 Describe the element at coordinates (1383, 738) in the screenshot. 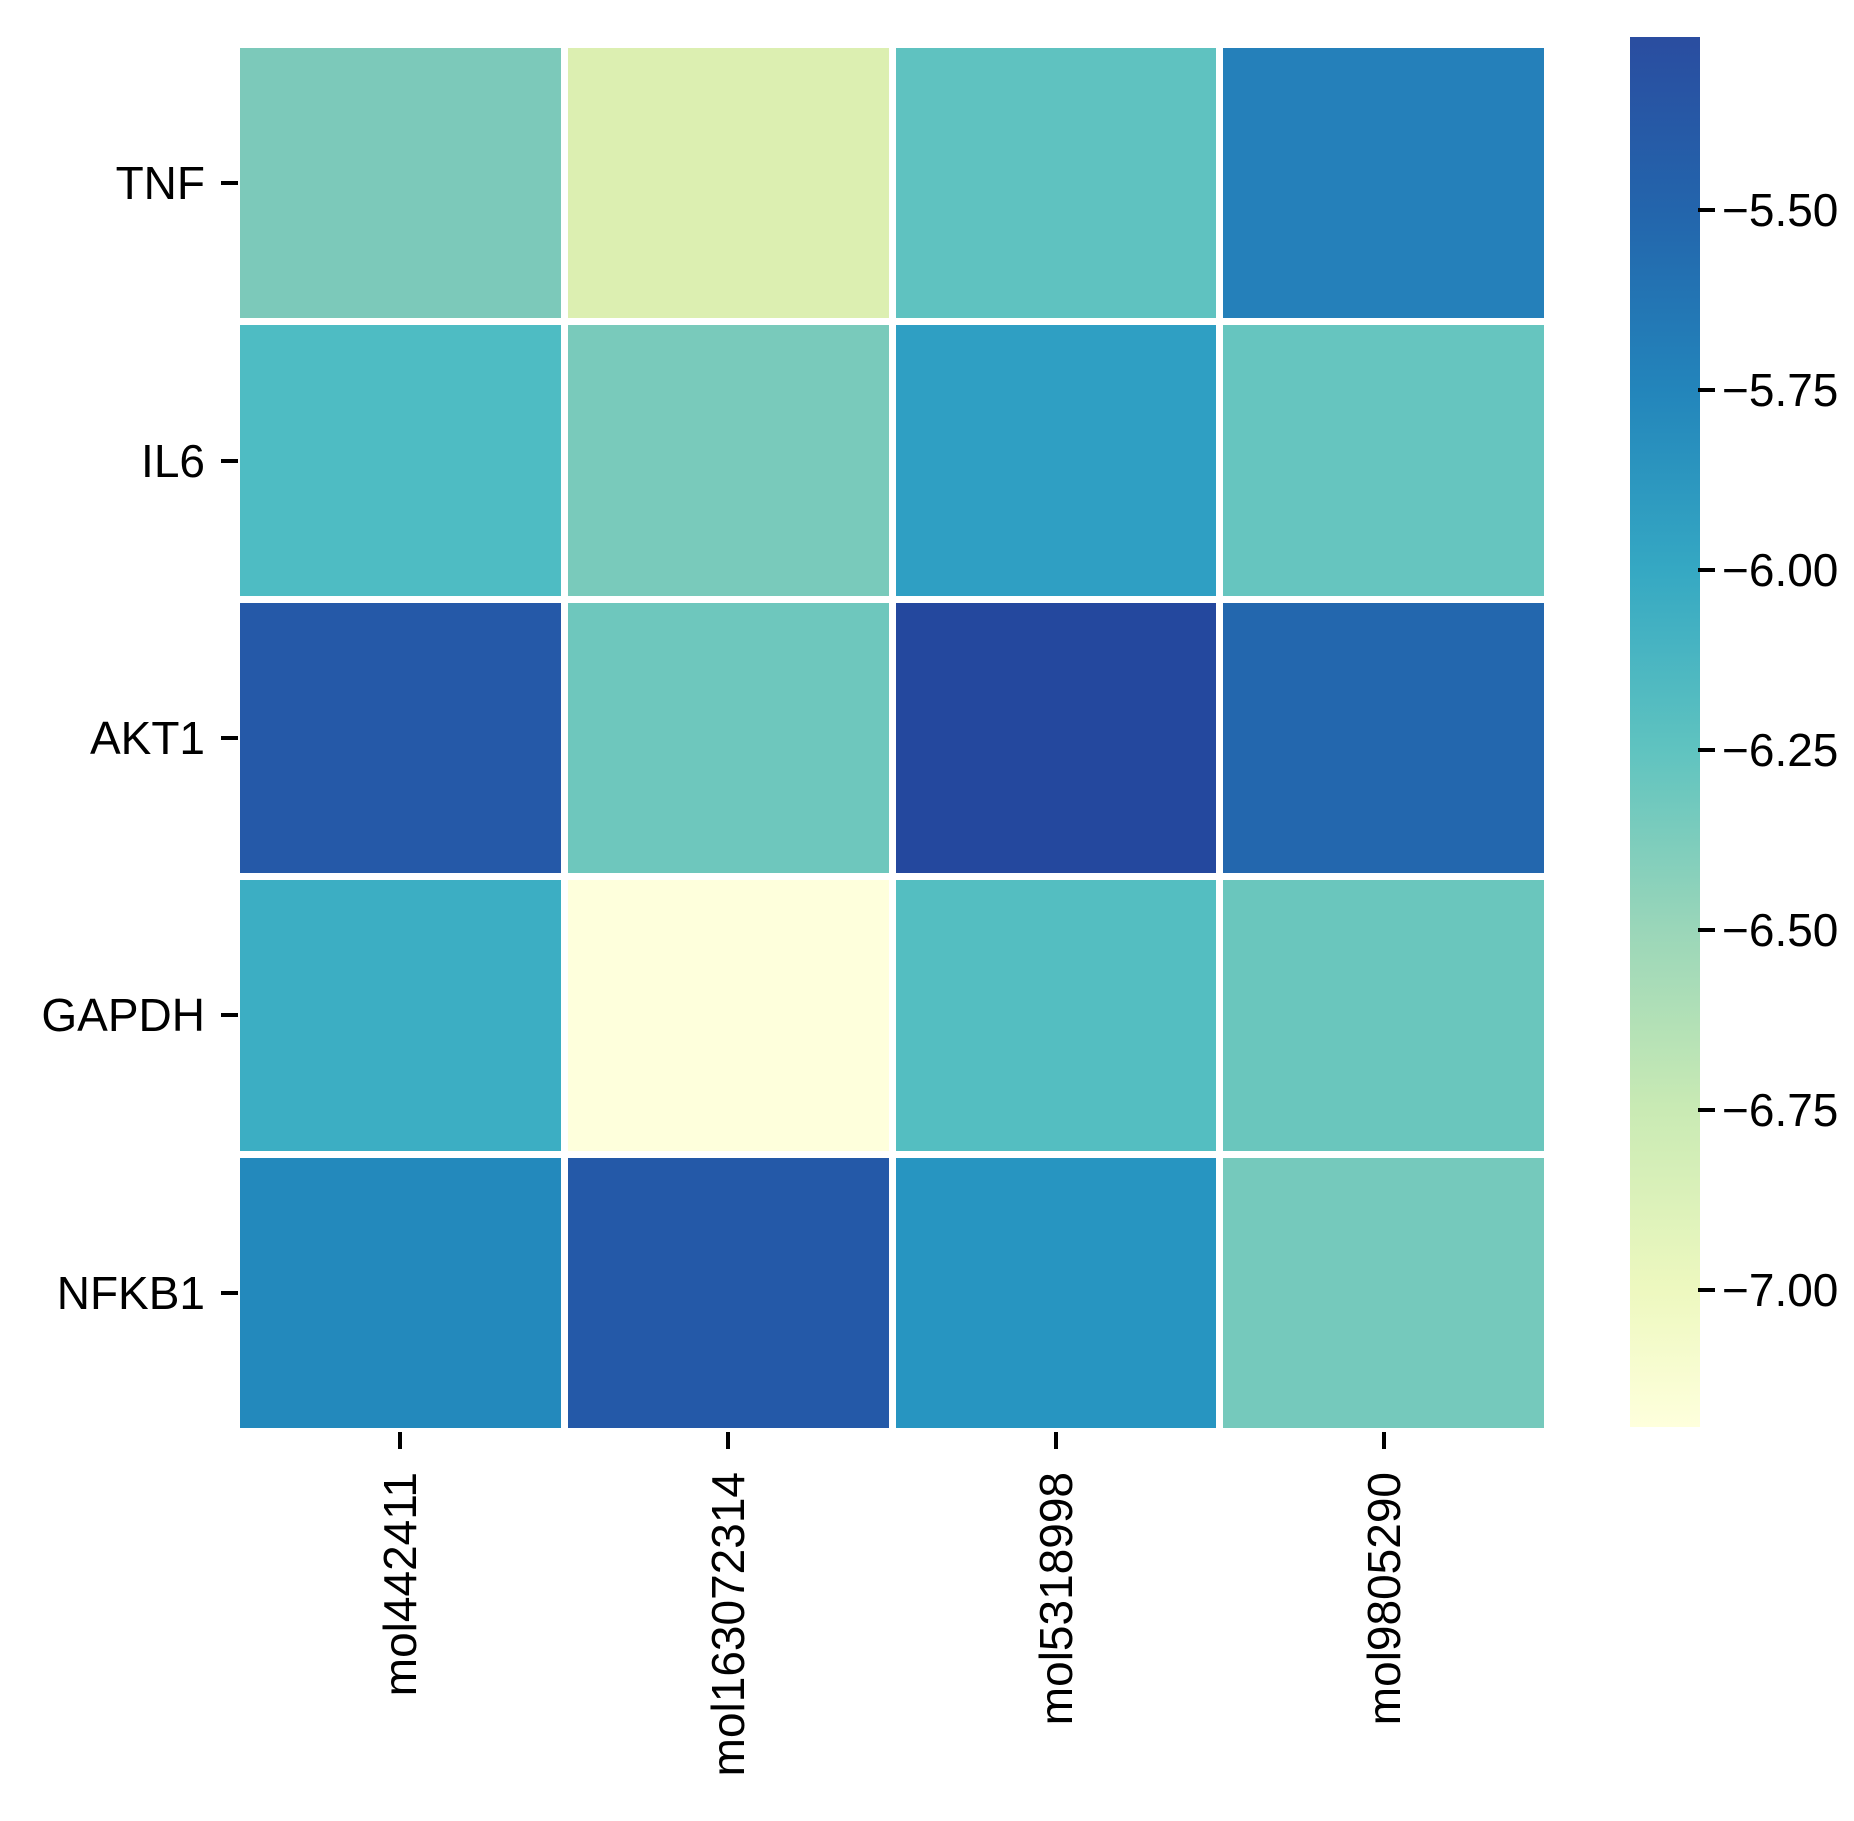

I see `heatmap-cell-AKT1-mol9805290` at that location.